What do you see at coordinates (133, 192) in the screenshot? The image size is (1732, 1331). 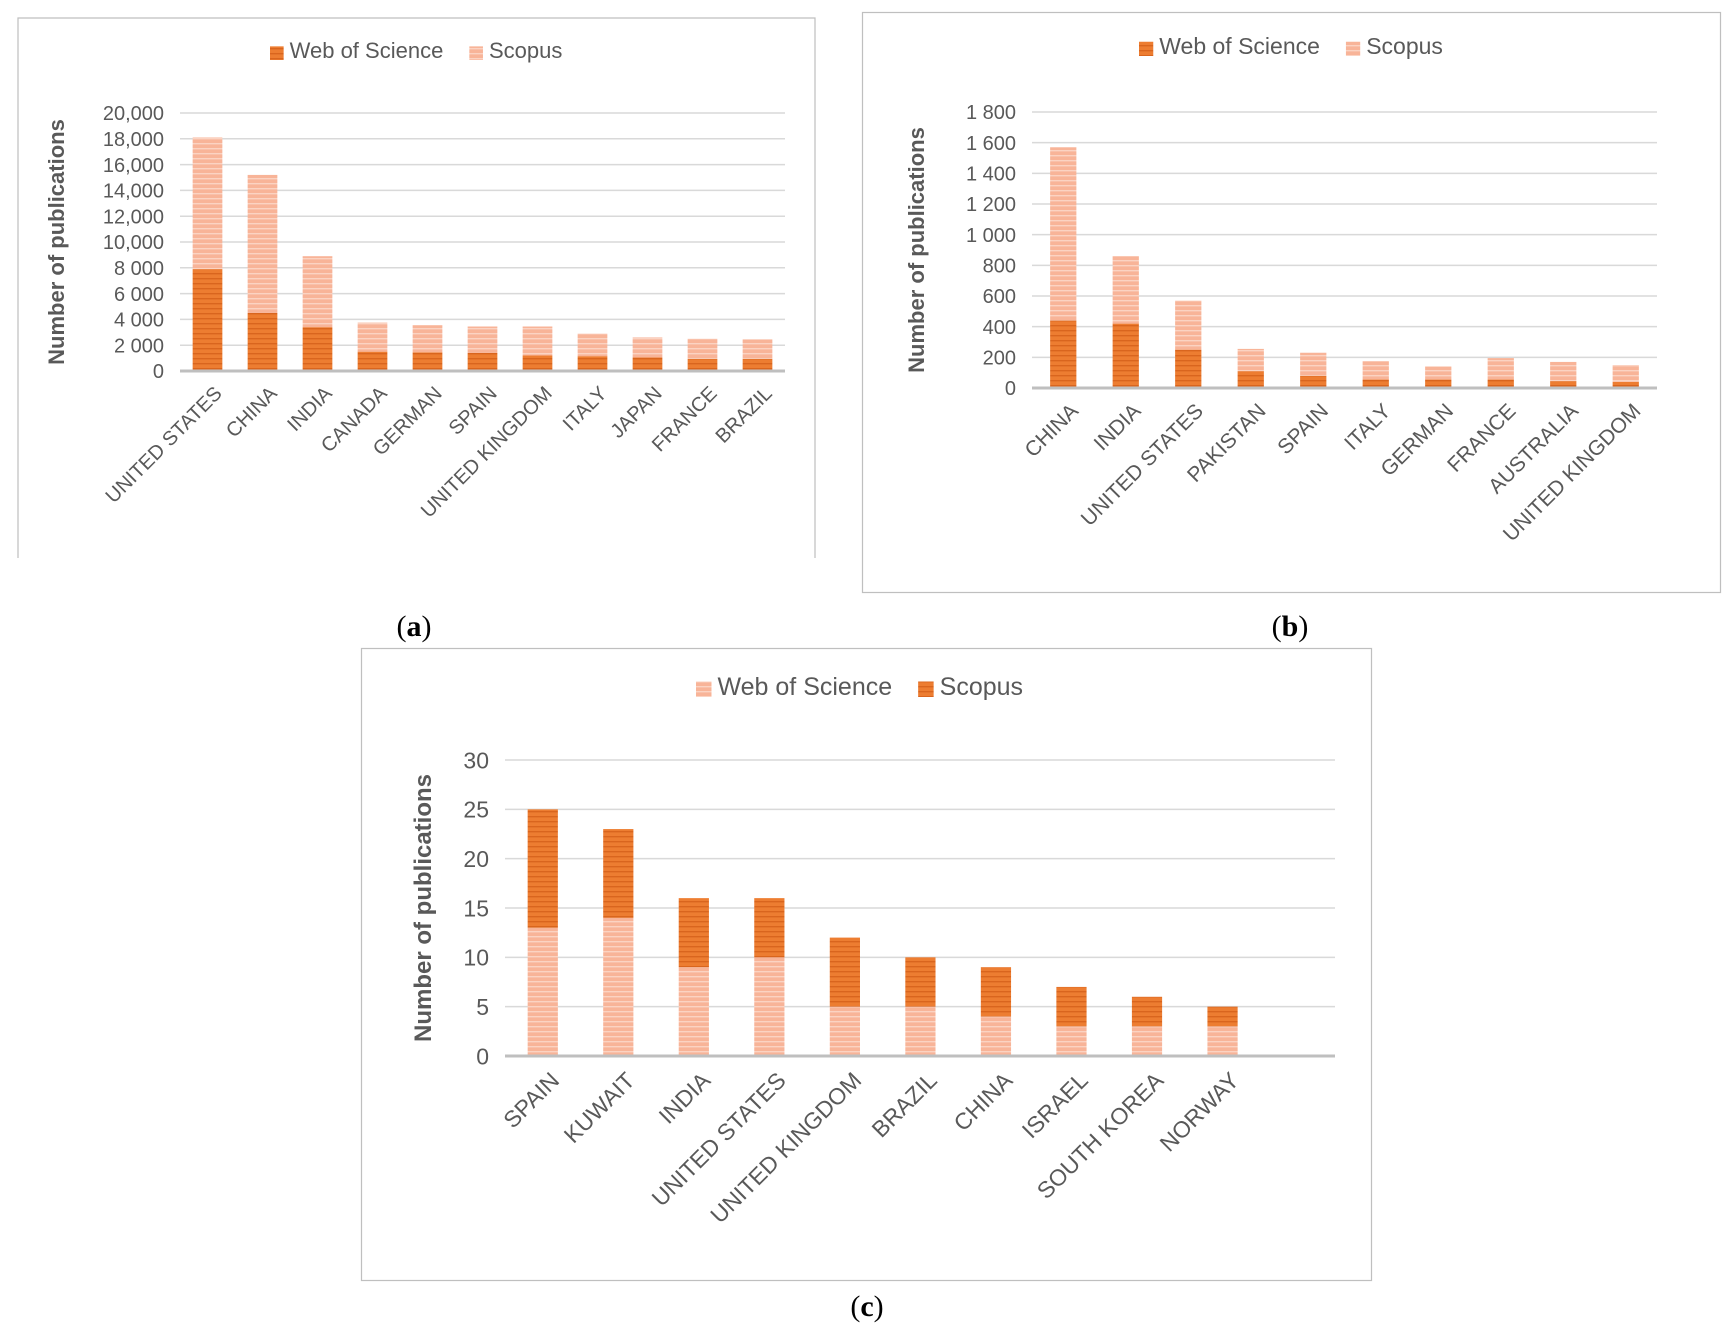 I see `y-tick-label: 14,000` at bounding box center [133, 192].